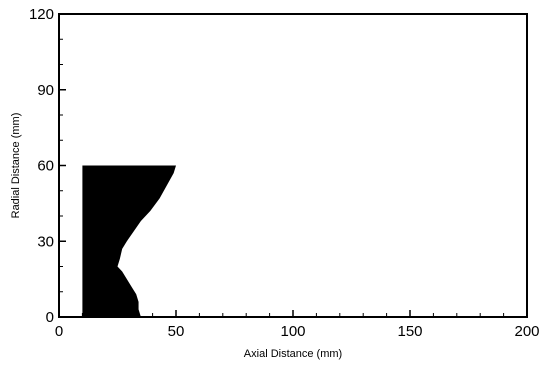 Image resolution: width=547 pixels, height=367 pixels. What do you see at coordinates (45, 166) in the screenshot?
I see `y-tick-label-60: 60` at bounding box center [45, 166].